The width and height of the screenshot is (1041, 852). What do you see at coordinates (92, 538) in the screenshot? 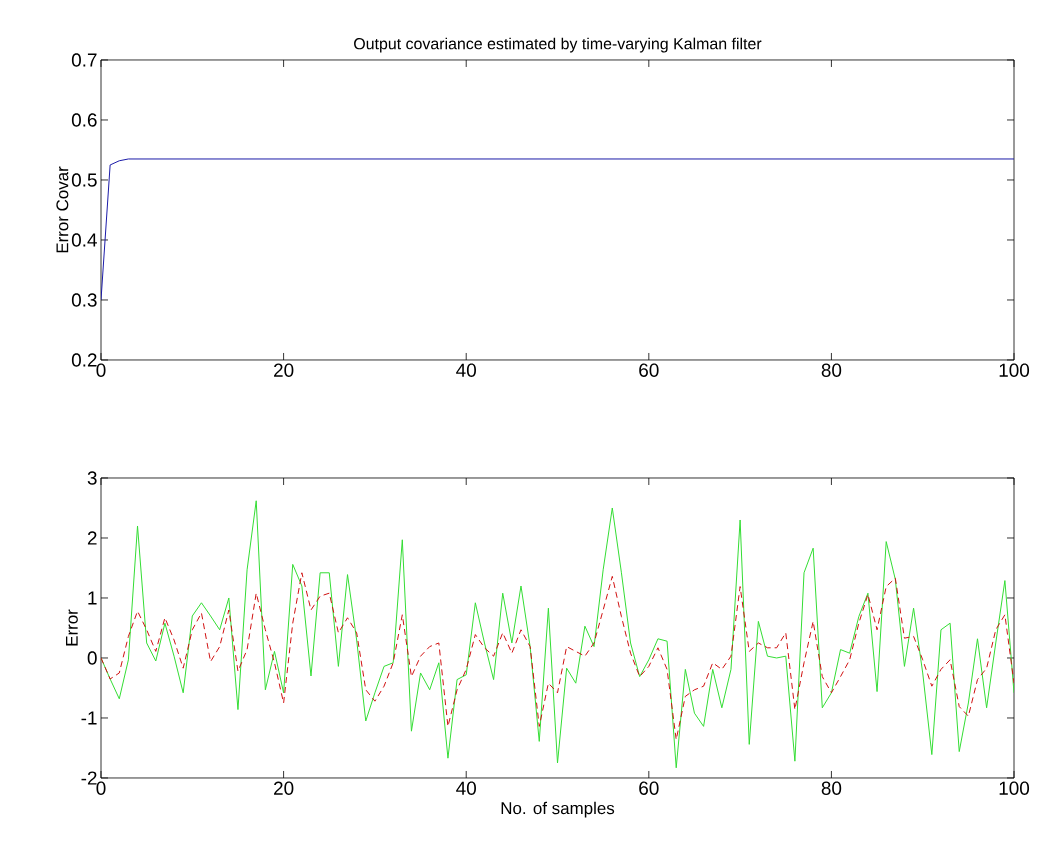
I see `y-tick-label: 2` at bounding box center [92, 538].